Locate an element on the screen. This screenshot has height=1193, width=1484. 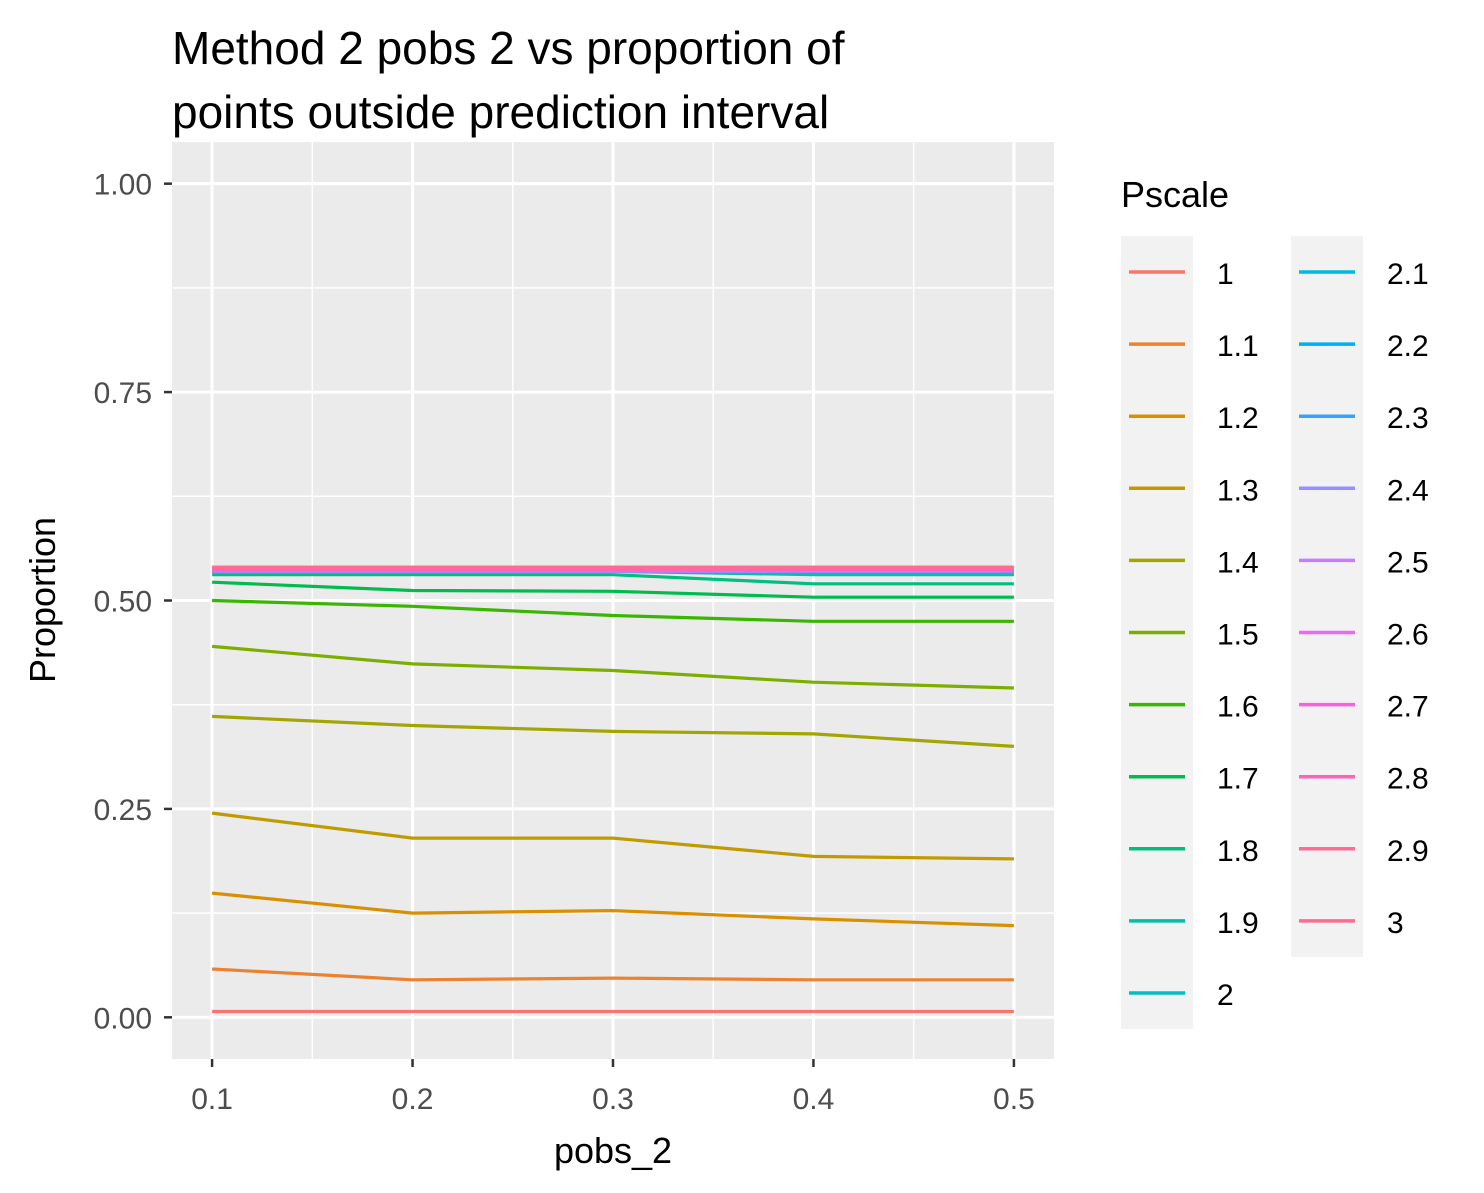
x-axis: 0.1 0.2 0.3 0.4 0.5 is located at coordinates (613, 1087).